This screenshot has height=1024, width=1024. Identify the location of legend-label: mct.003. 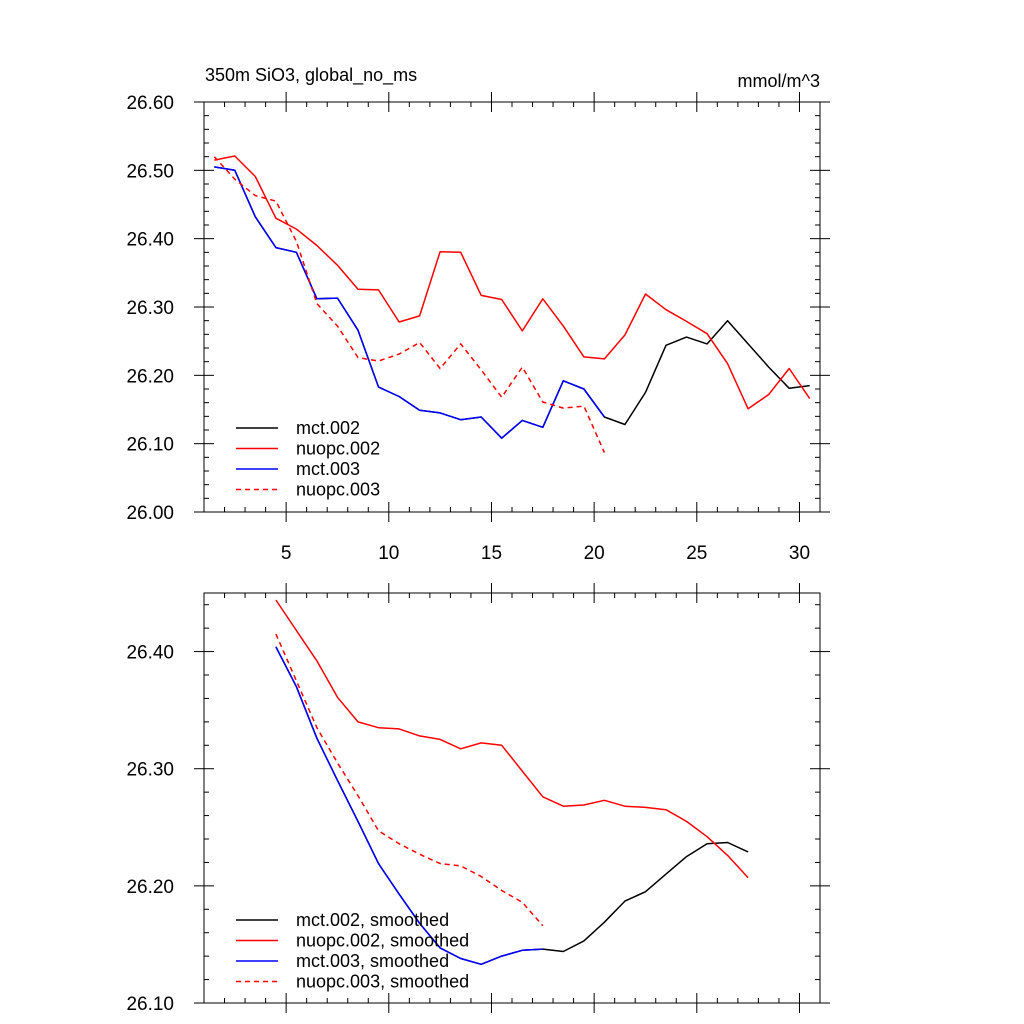
(328, 469).